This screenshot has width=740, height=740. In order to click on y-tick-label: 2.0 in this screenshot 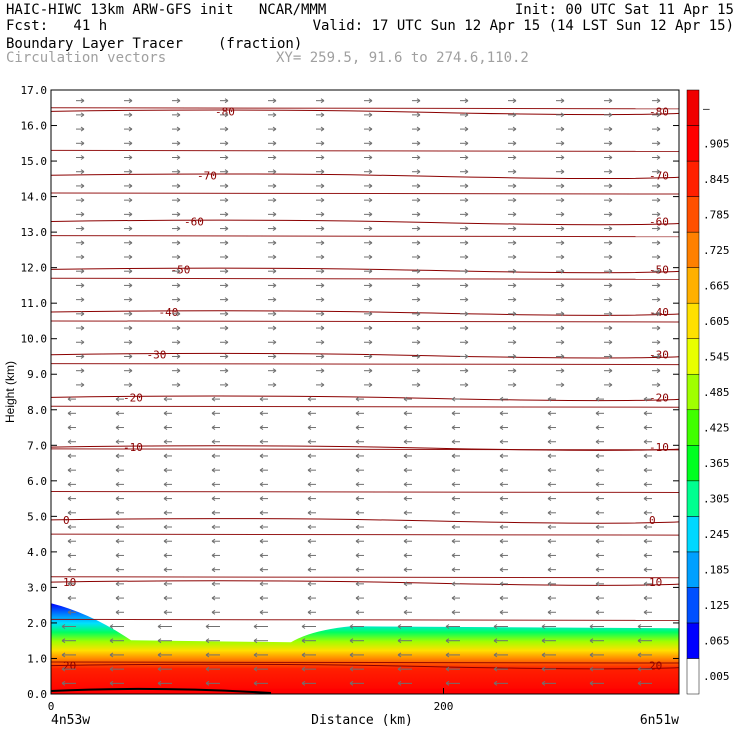, I will do `click(37, 623)`.